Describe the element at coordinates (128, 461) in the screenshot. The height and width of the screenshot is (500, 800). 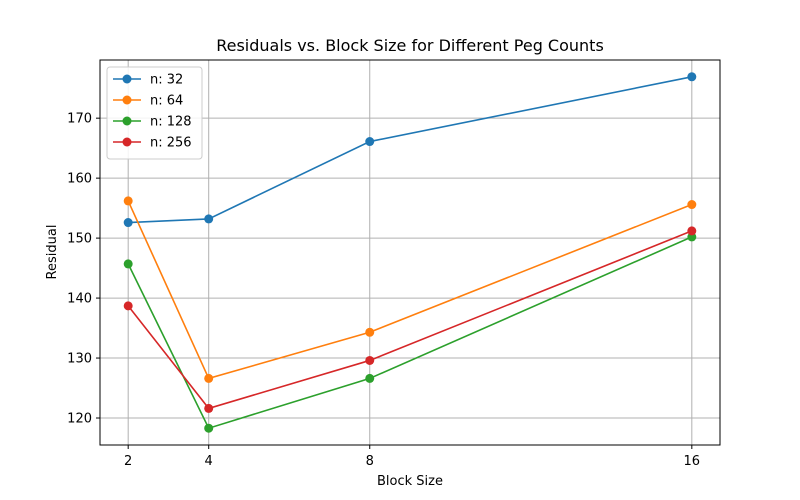
I see `x-tick-label: 2` at that location.